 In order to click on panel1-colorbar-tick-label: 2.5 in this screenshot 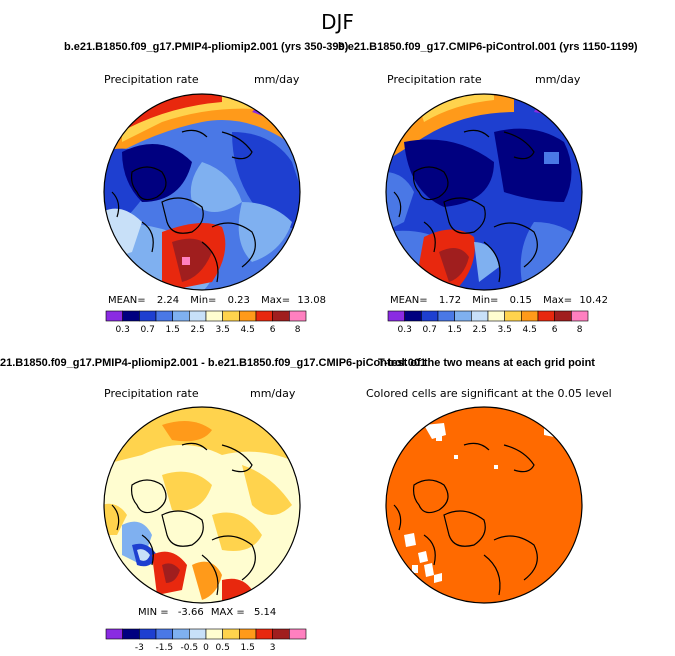, I will do `click(198, 330)`.